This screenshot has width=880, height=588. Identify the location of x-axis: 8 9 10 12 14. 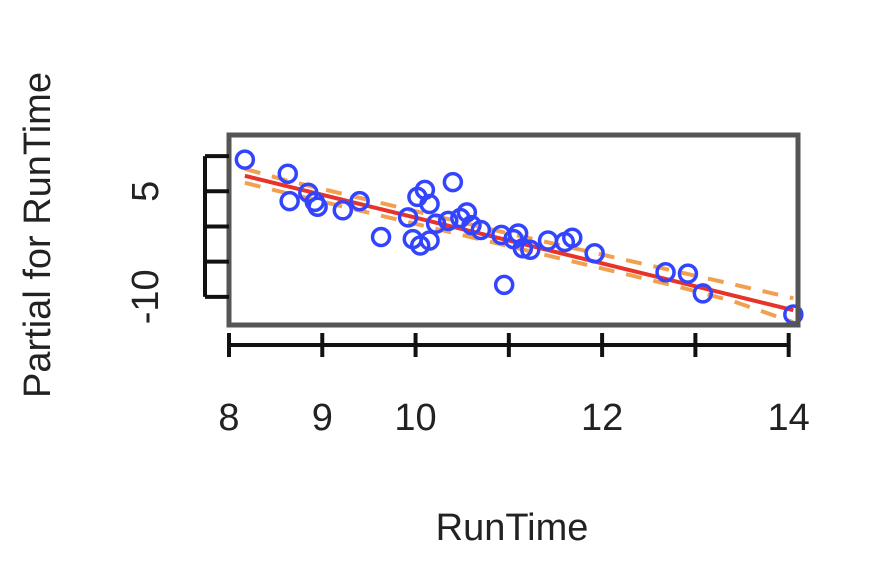
(514, 386).